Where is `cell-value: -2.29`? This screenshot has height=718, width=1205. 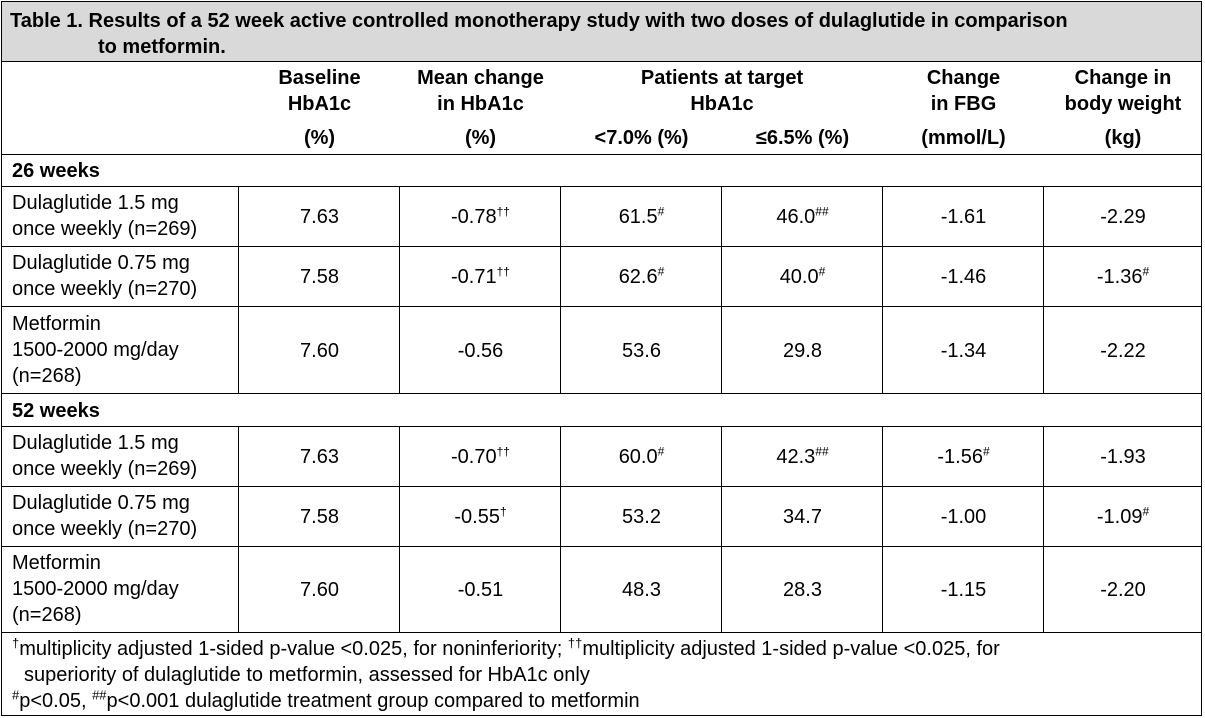 cell-value: -2.29 is located at coordinates (1123, 217).